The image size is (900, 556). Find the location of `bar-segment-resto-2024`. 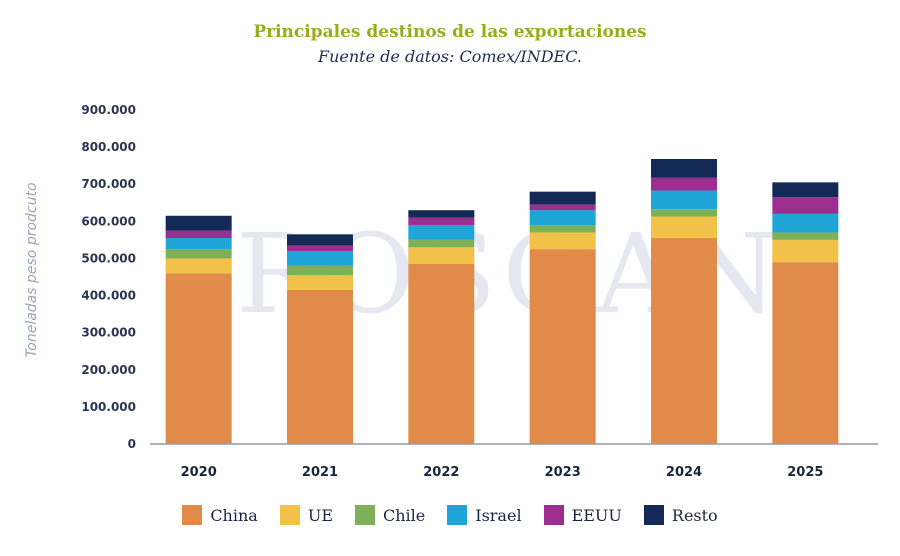

bar-segment-resto-2024 is located at coordinates (684, 168).